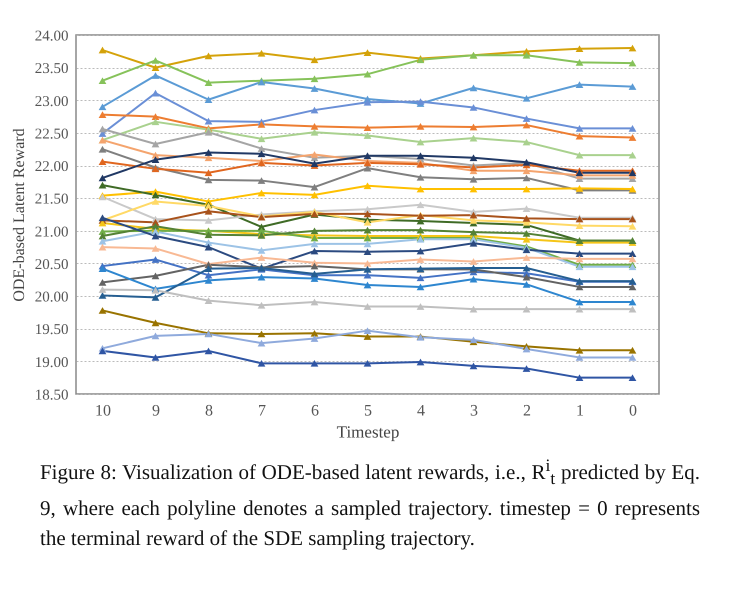 This screenshot has height=596, width=743. I want to click on x-tick-label: 10, so click(103, 411).